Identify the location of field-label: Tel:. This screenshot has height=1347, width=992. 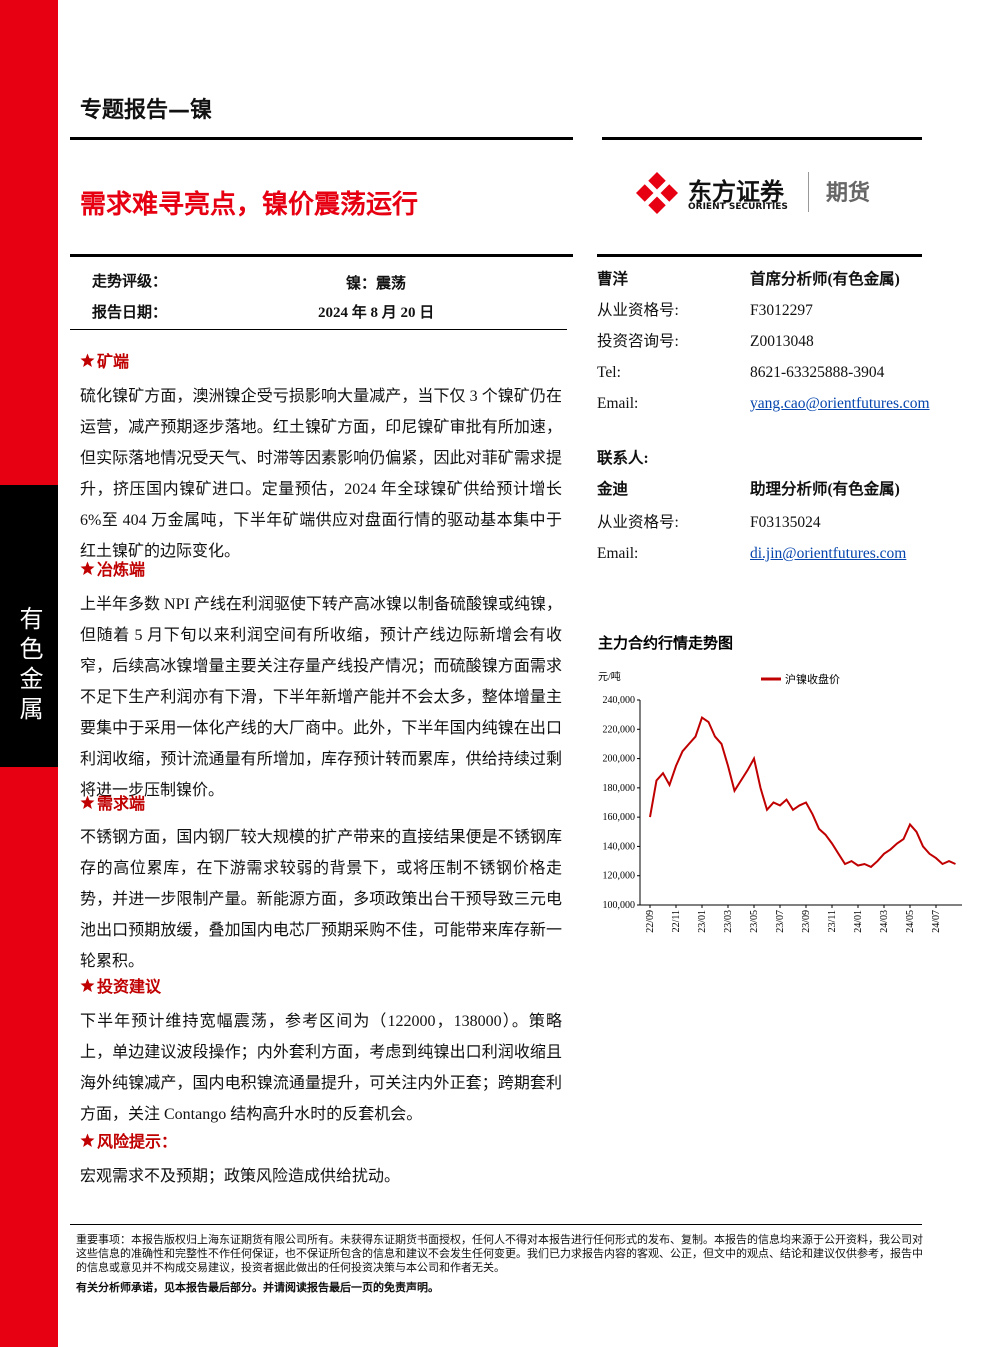
(609, 372).